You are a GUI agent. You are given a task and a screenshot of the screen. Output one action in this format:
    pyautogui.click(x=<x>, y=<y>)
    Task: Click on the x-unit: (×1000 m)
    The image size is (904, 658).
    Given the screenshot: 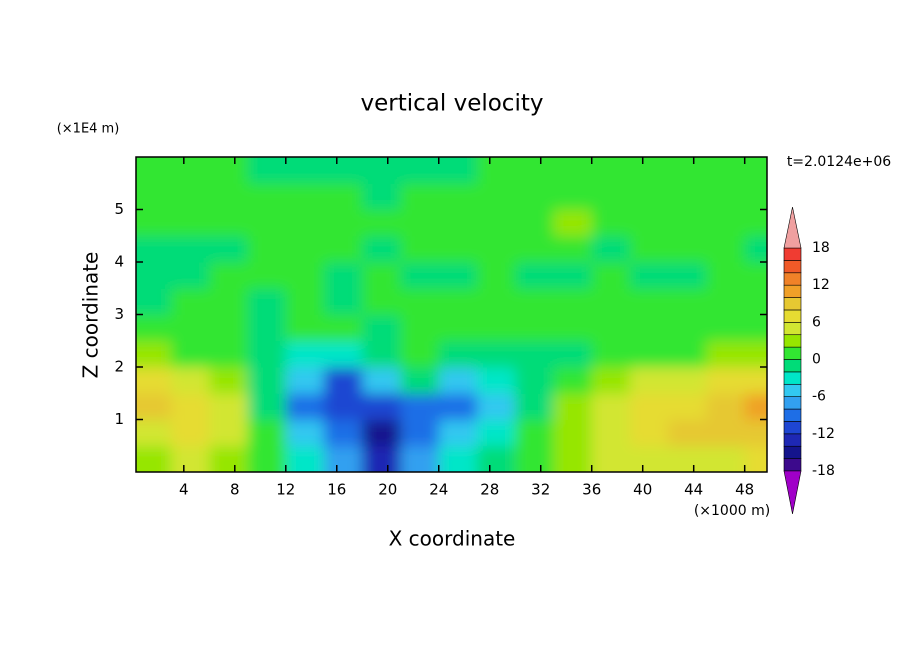 What is the action you would take?
    pyautogui.click(x=732, y=511)
    